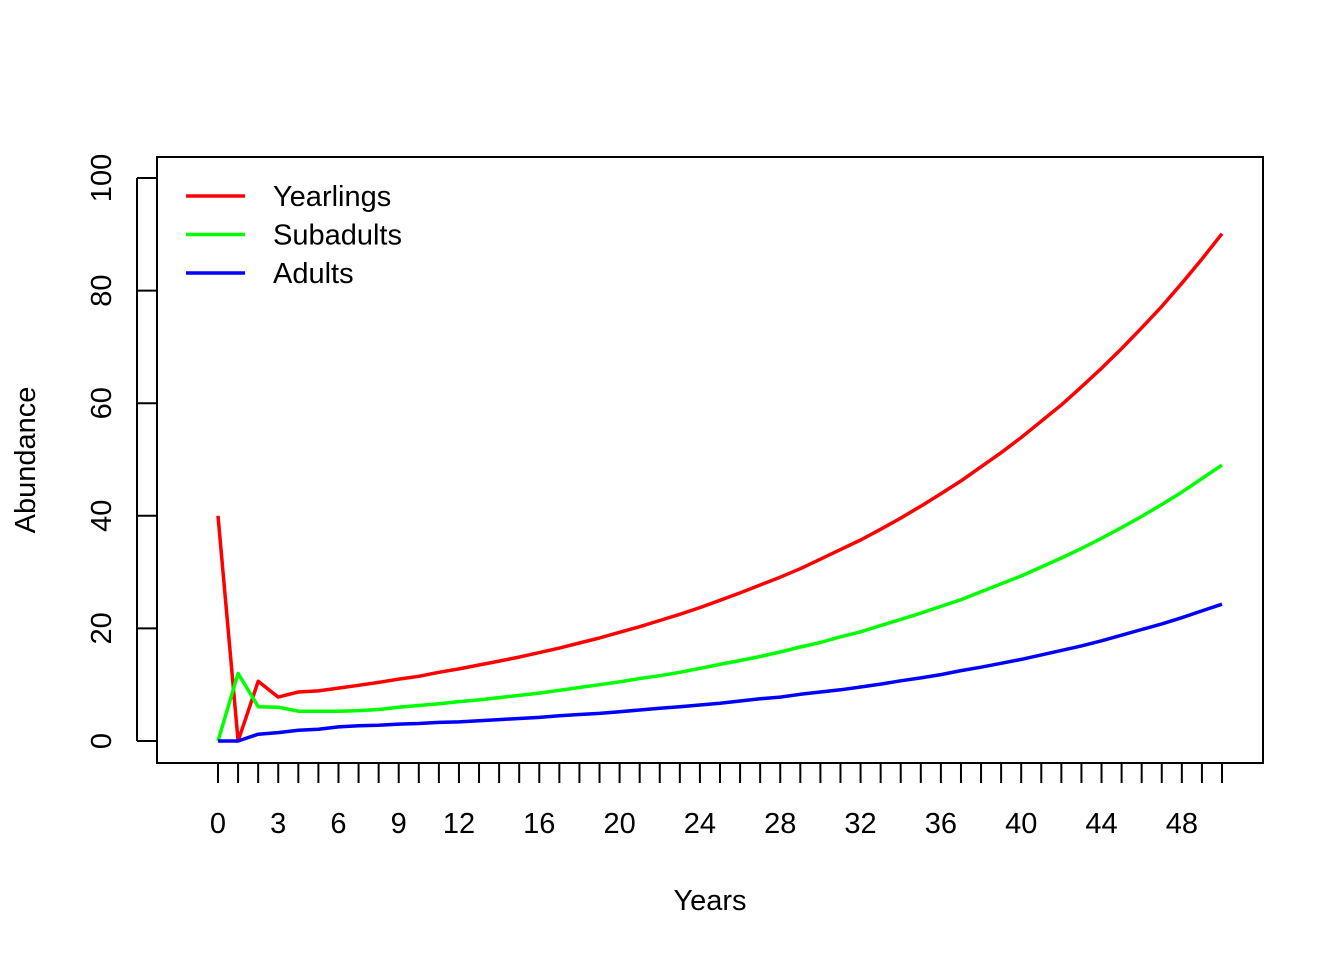 This screenshot has height=960, width=1344. Describe the element at coordinates (313, 274) in the screenshot. I see `legend-label: Adults` at that location.